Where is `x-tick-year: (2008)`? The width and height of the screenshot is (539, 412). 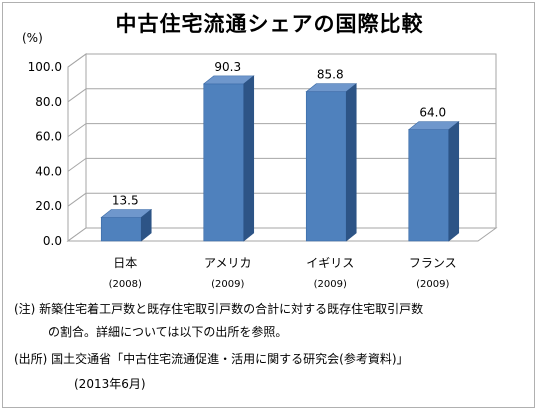
x-tick-year: (2008) is located at coordinates (125, 284).